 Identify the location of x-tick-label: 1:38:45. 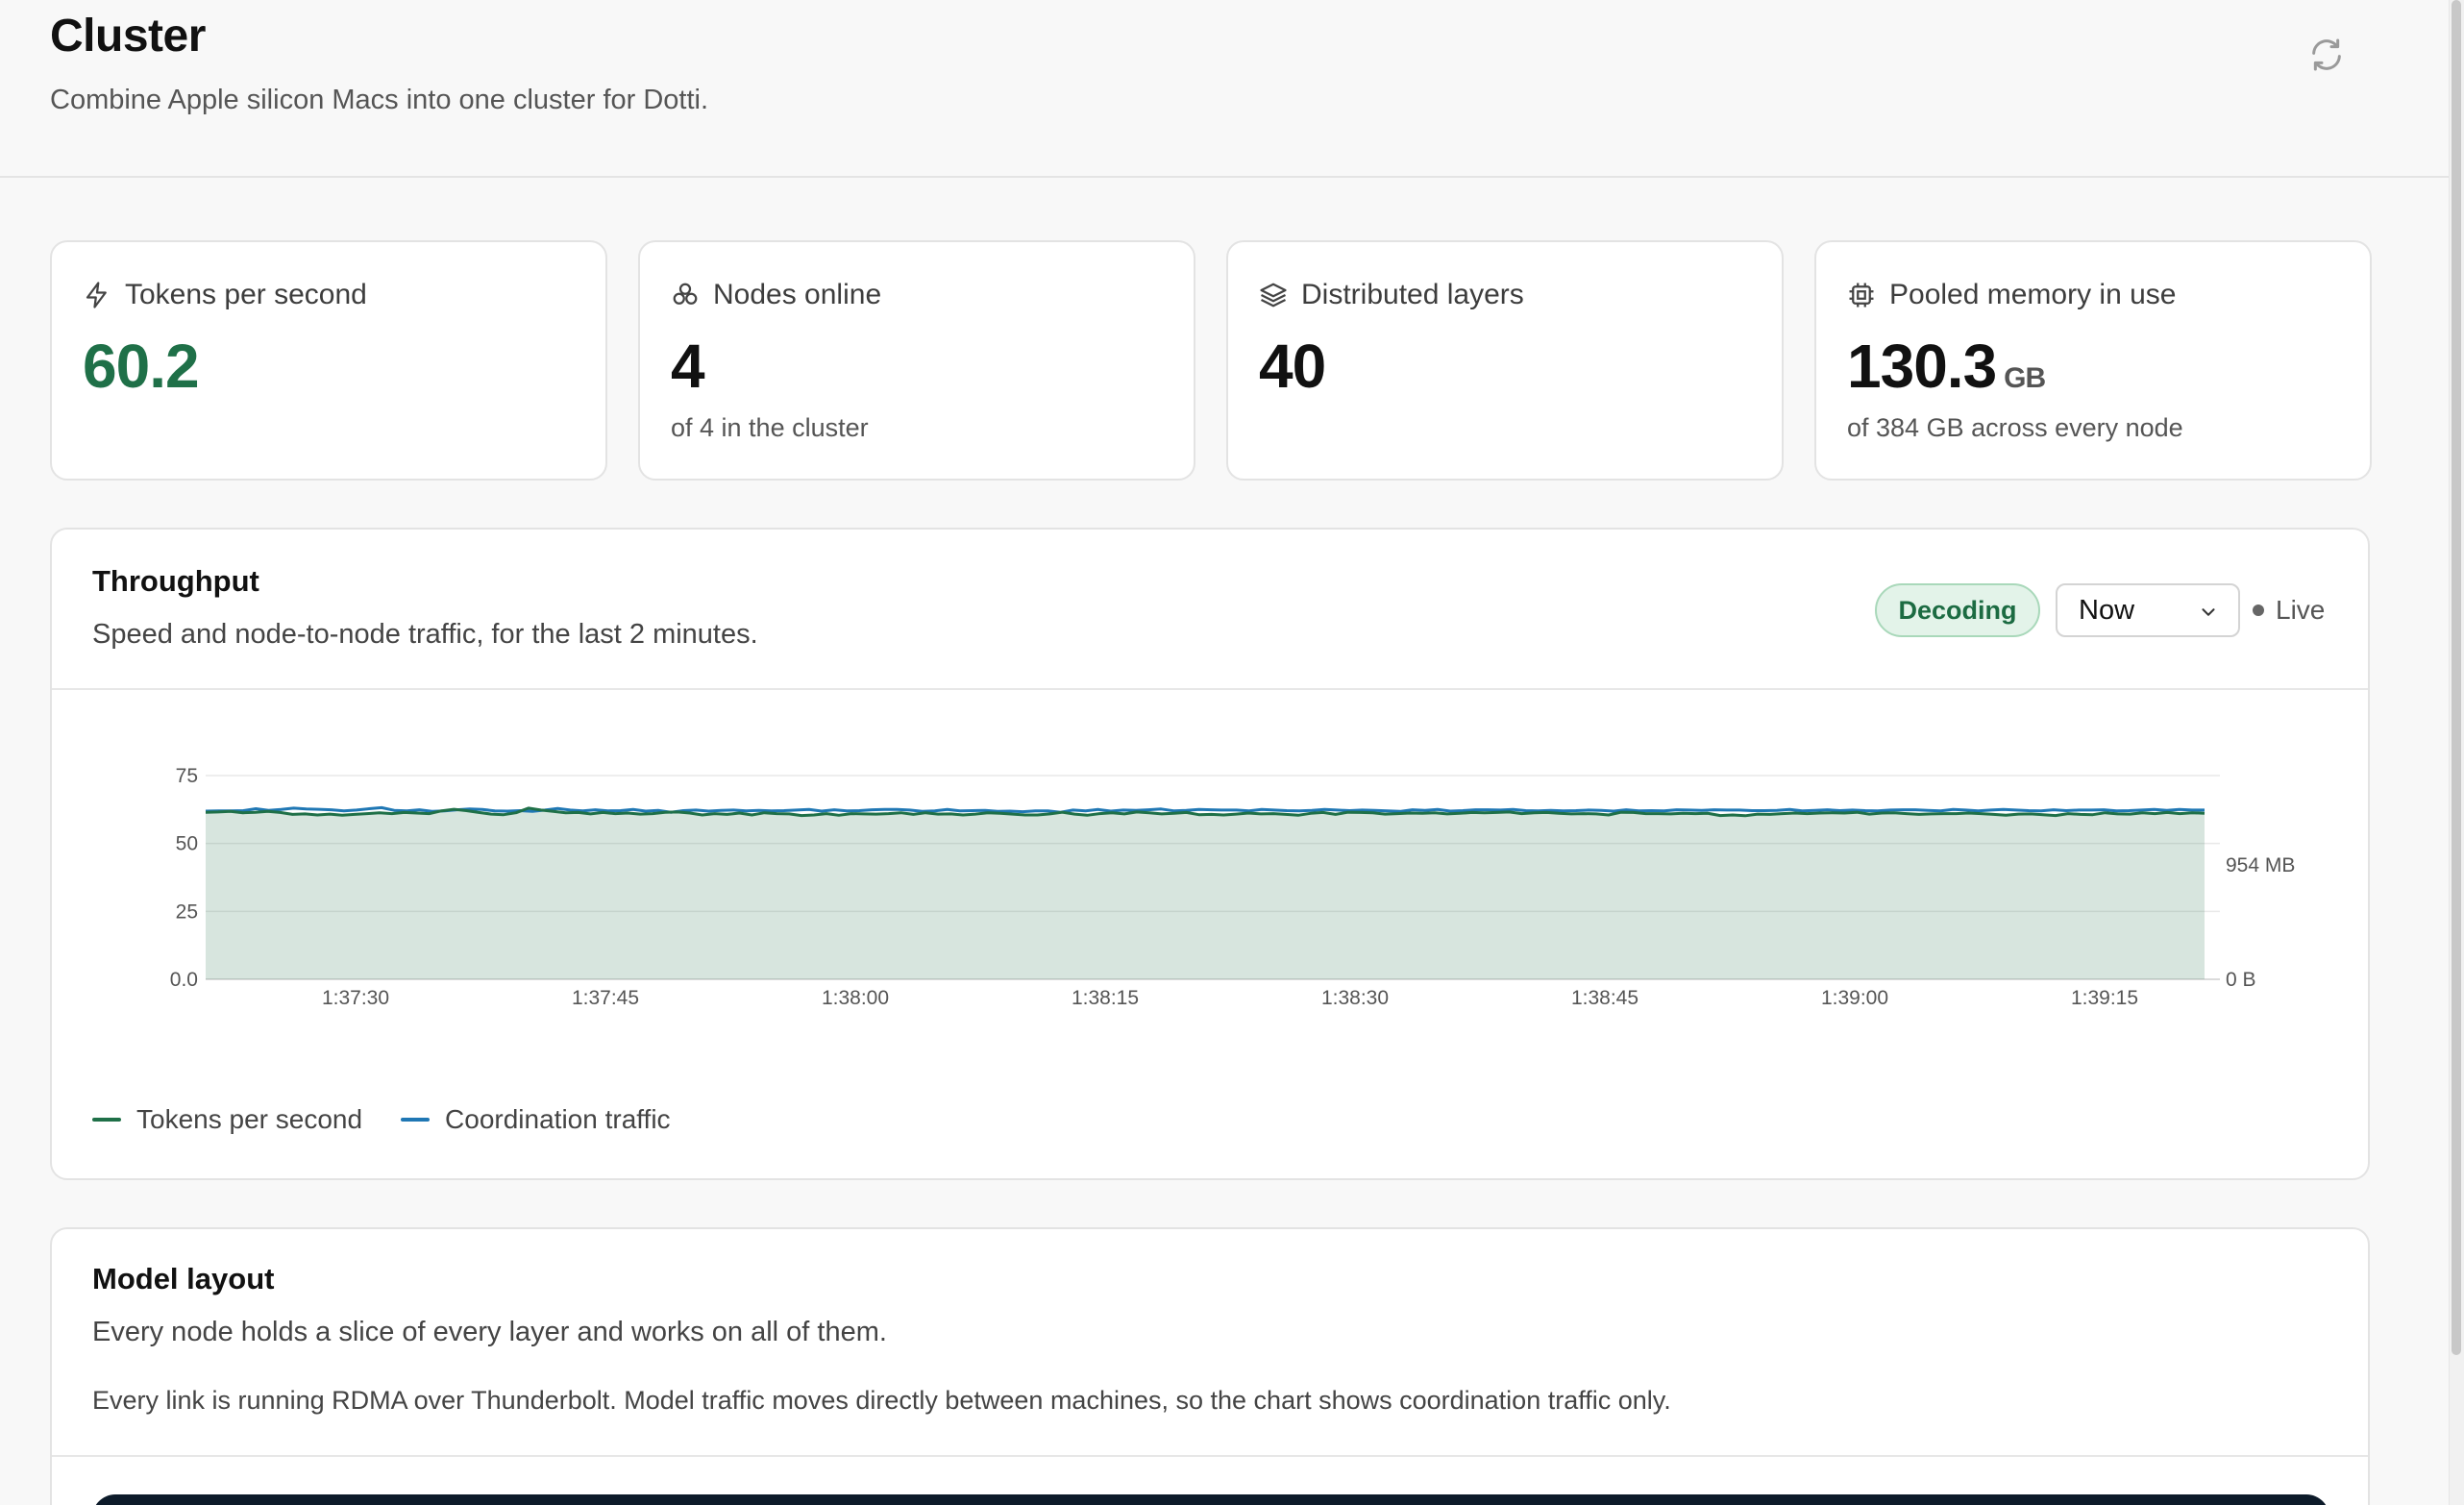
(1605, 998).